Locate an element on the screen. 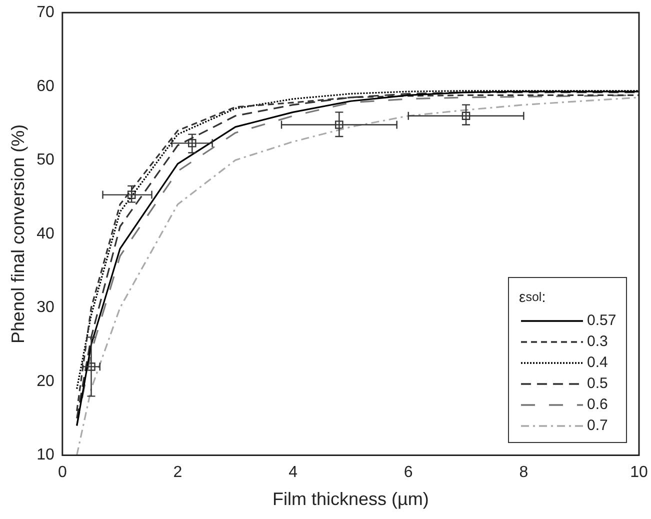 The image size is (651, 519). x-axis-title: Film thickness (µm) is located at coordinates (350, 499).